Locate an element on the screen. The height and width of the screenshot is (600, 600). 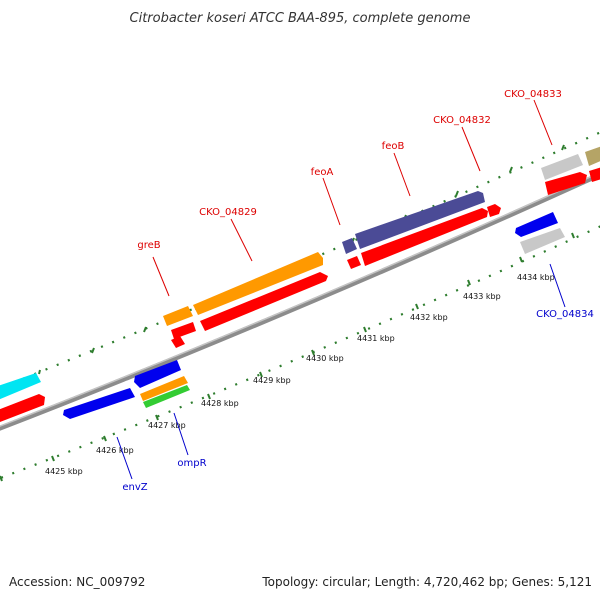
gene-feature-feoa is located at coordinates (349, 246).